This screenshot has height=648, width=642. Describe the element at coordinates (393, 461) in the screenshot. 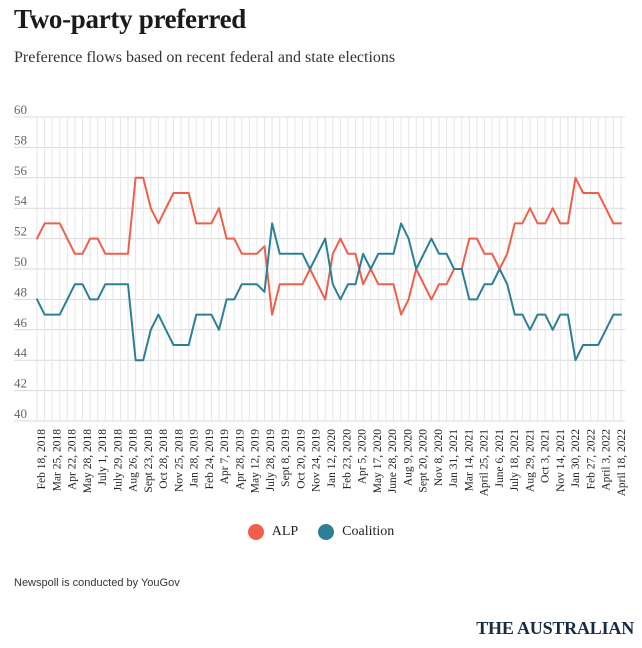

I see `x-tick-label: June 28, 2020` at that location.